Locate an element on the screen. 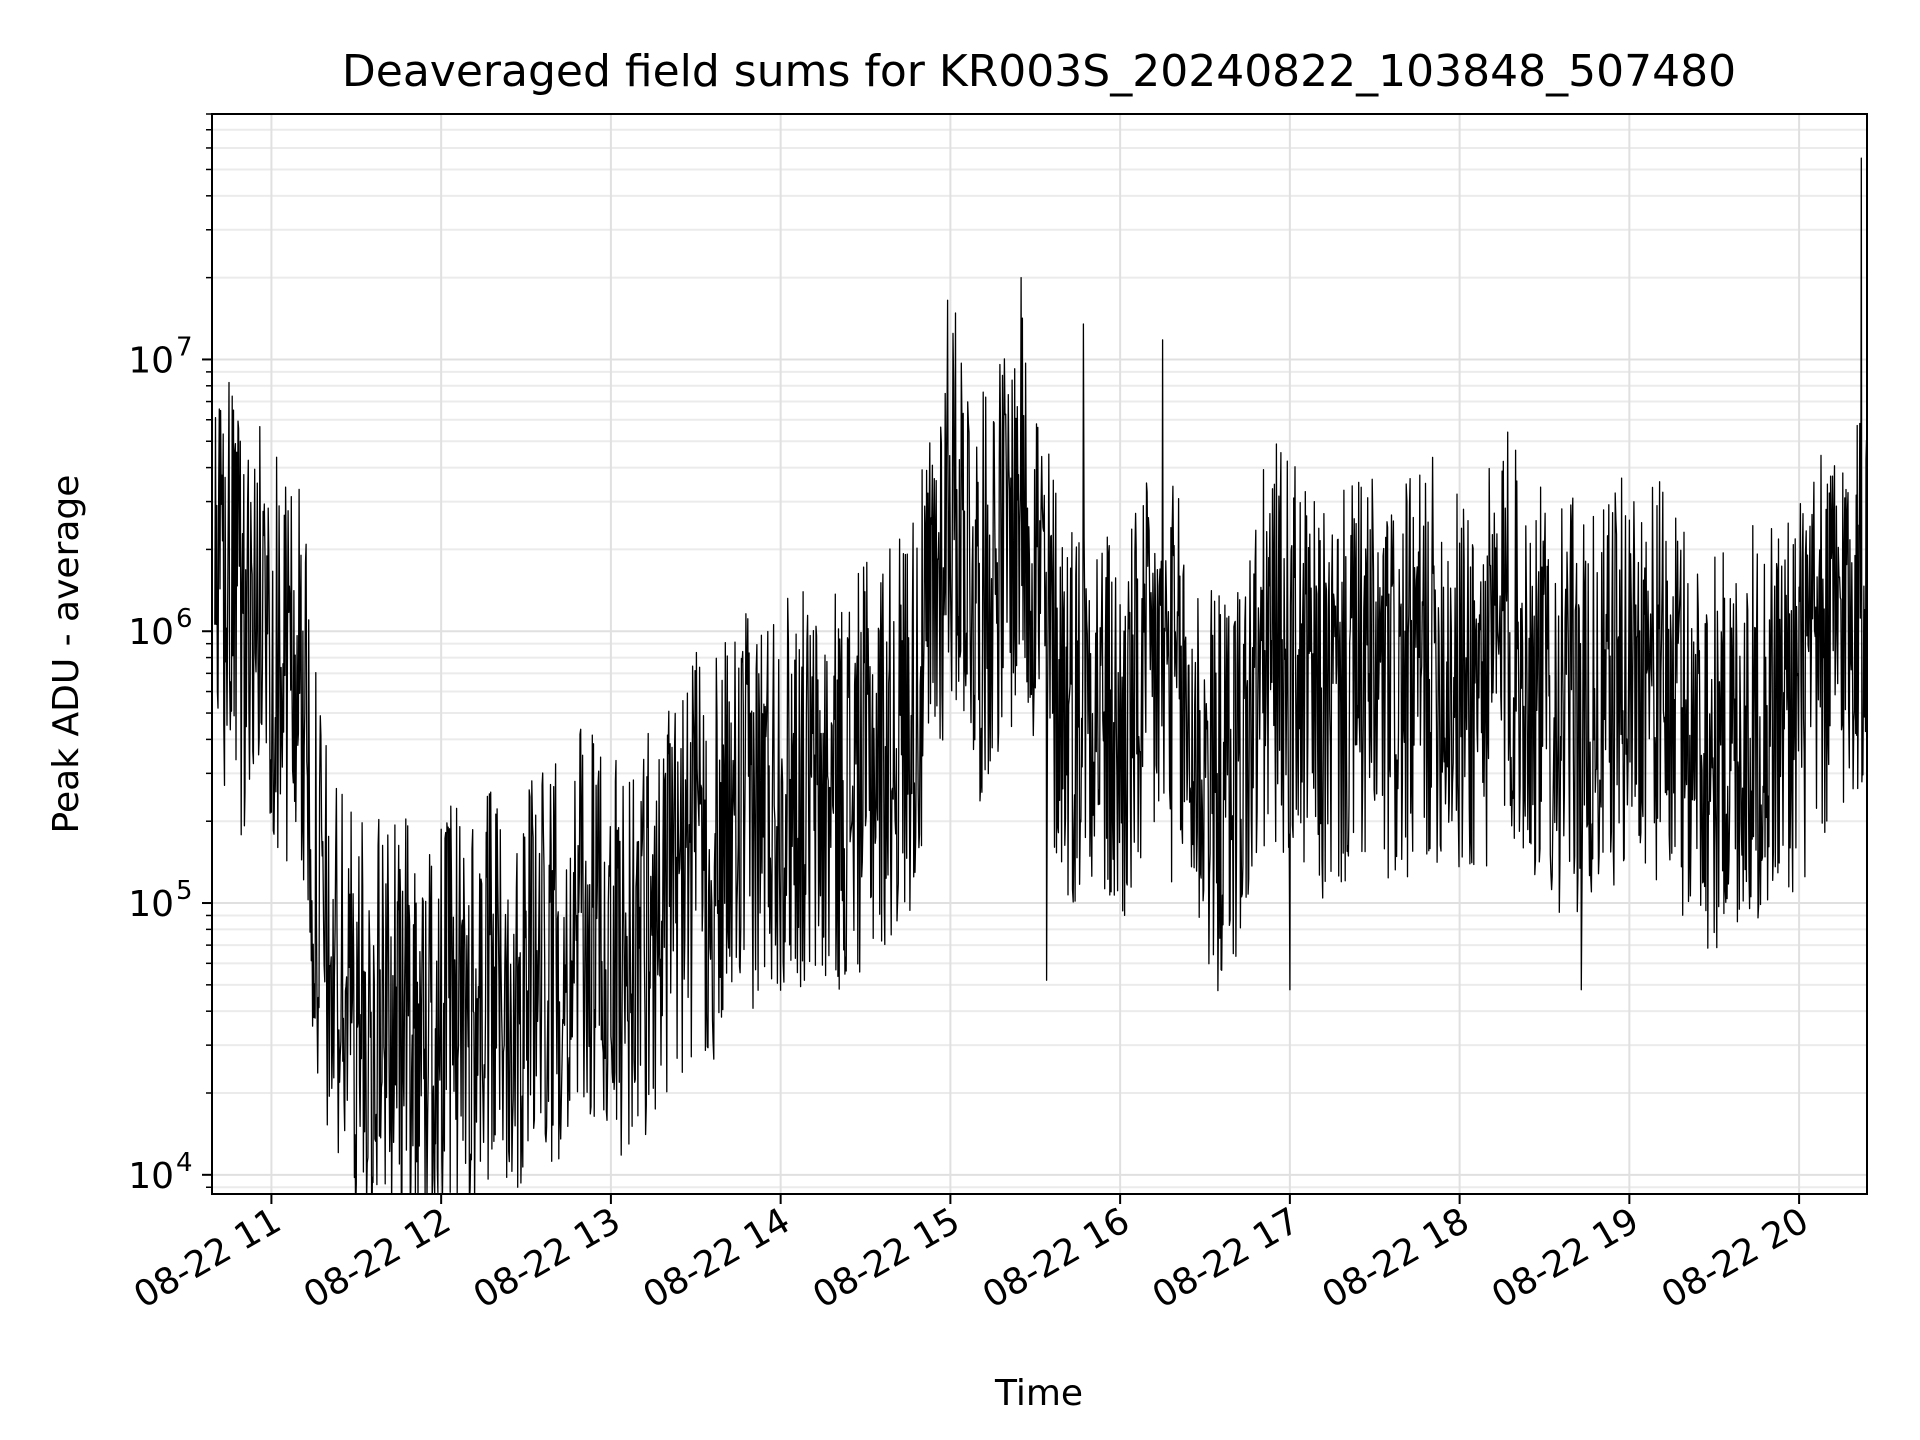 This screenshot has width=1920, height=1440. y-axis-label: Peak ADU - average is located at coordinates (66, 654).